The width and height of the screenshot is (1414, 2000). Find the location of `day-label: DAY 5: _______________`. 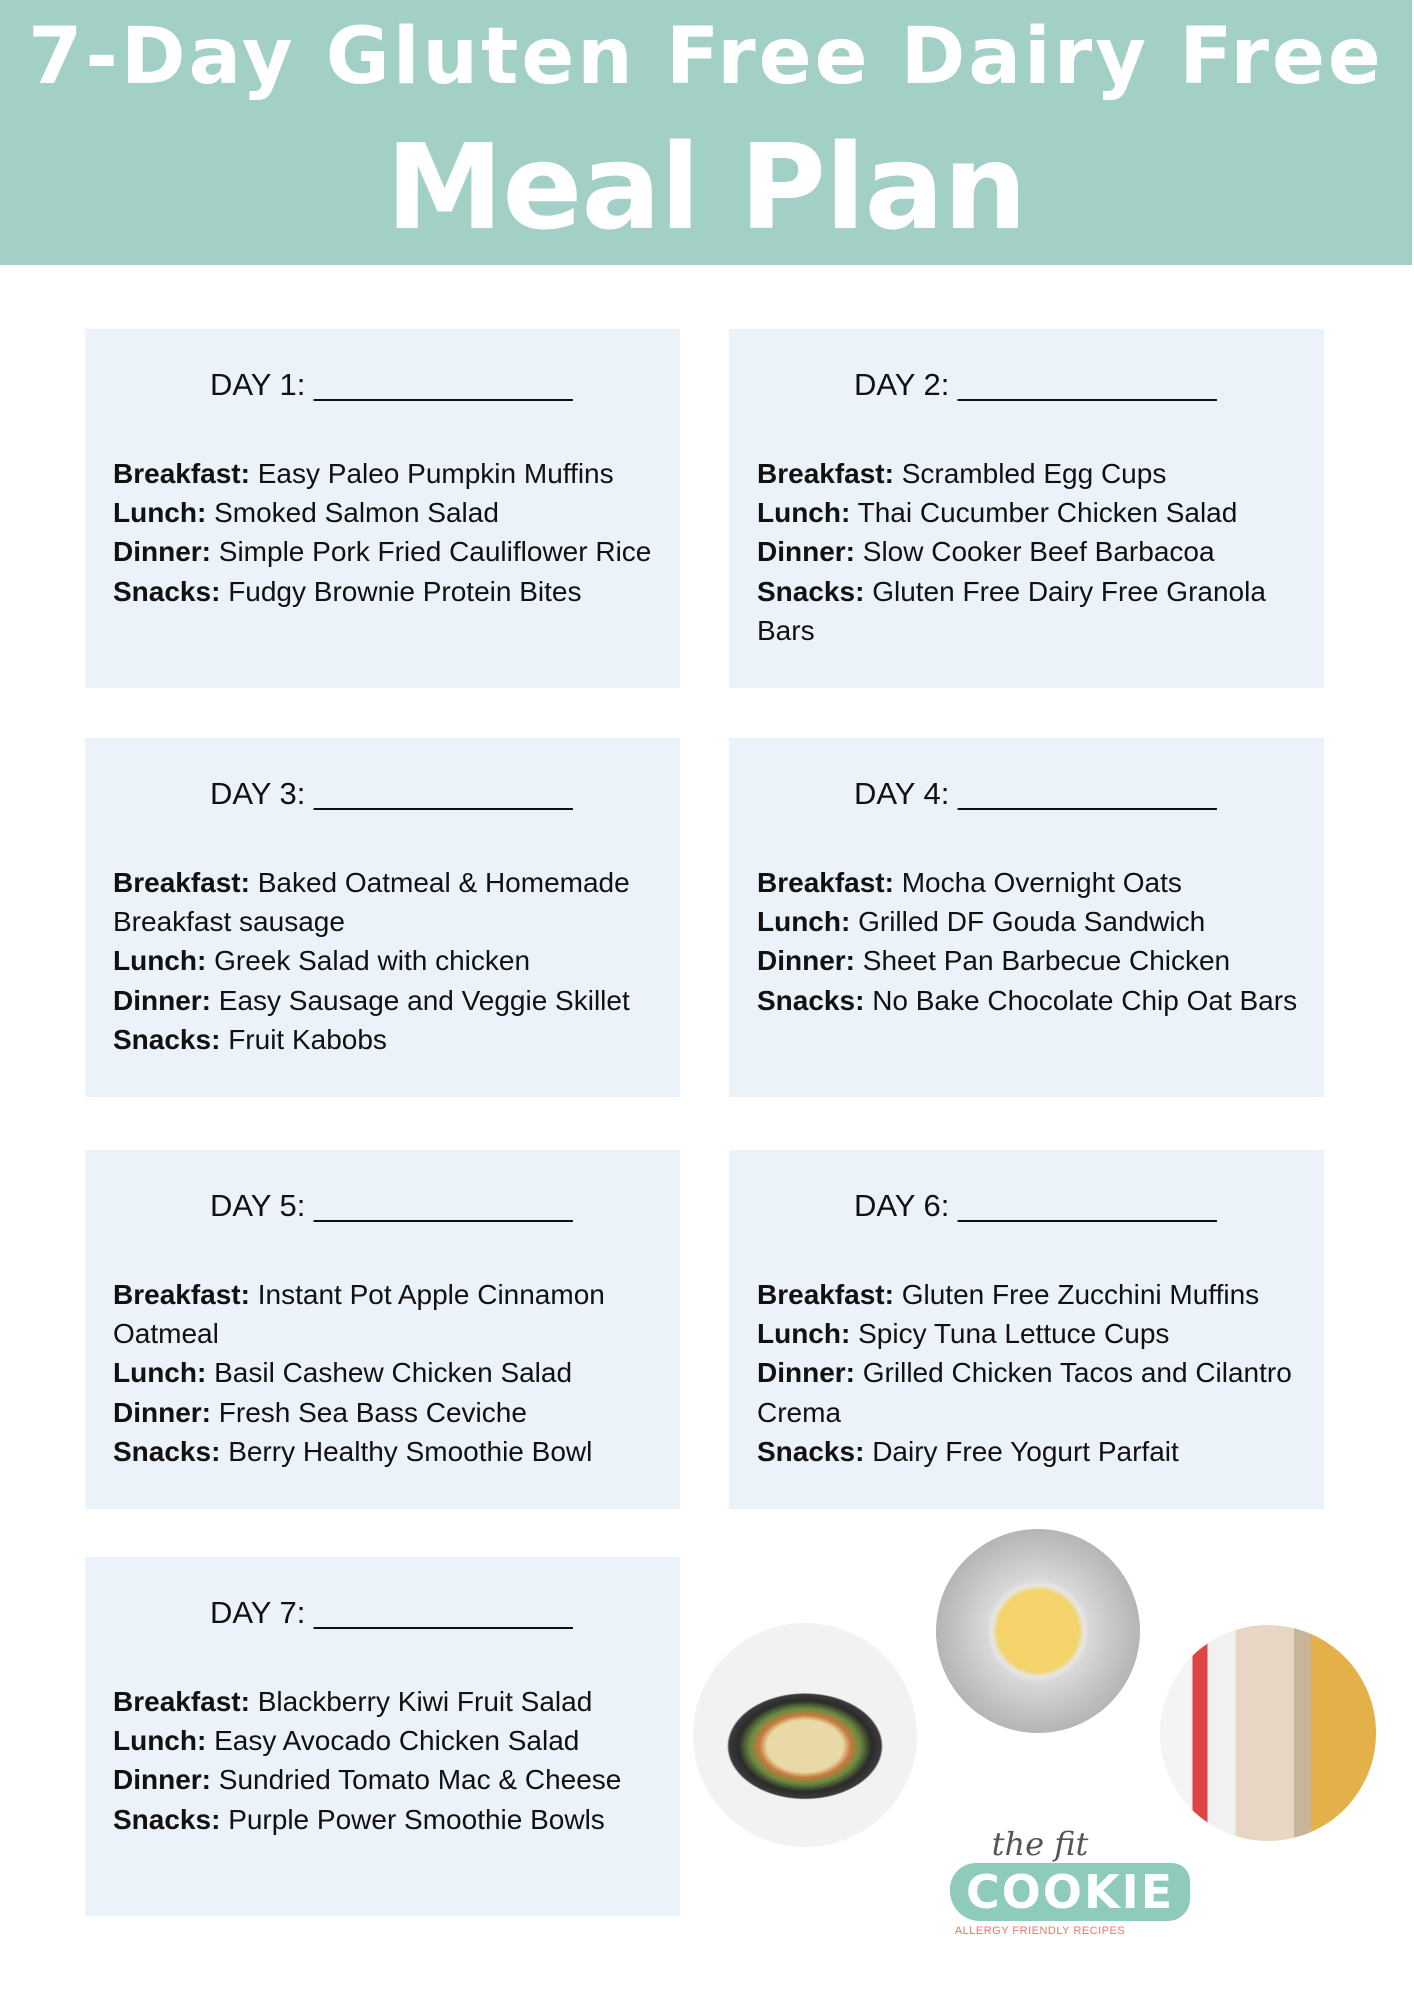

day-label: DAY 5: _______________ is located at coordinates (391, 1205).